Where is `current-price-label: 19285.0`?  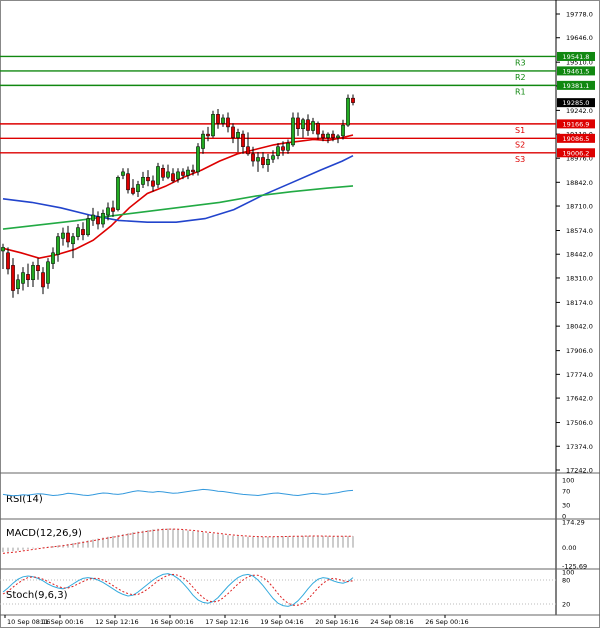 current-price-label: 19285.0 is located at coordinates (576, 103).